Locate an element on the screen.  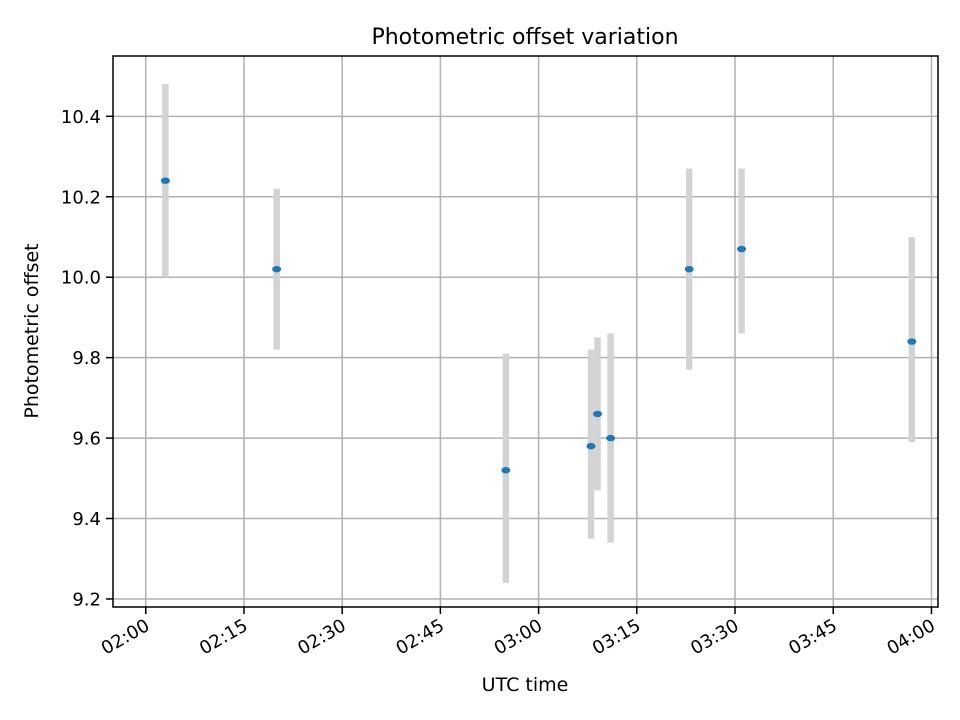
y-tick-label: 9.8 is located at coordinates (86, 358).